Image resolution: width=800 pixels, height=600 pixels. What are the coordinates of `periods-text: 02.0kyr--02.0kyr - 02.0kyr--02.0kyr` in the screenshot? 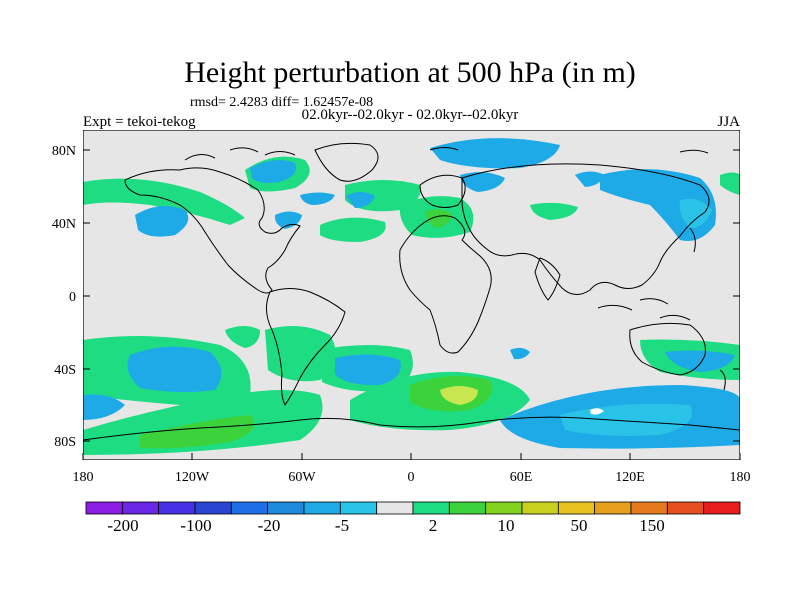 It's located at (410, 115).